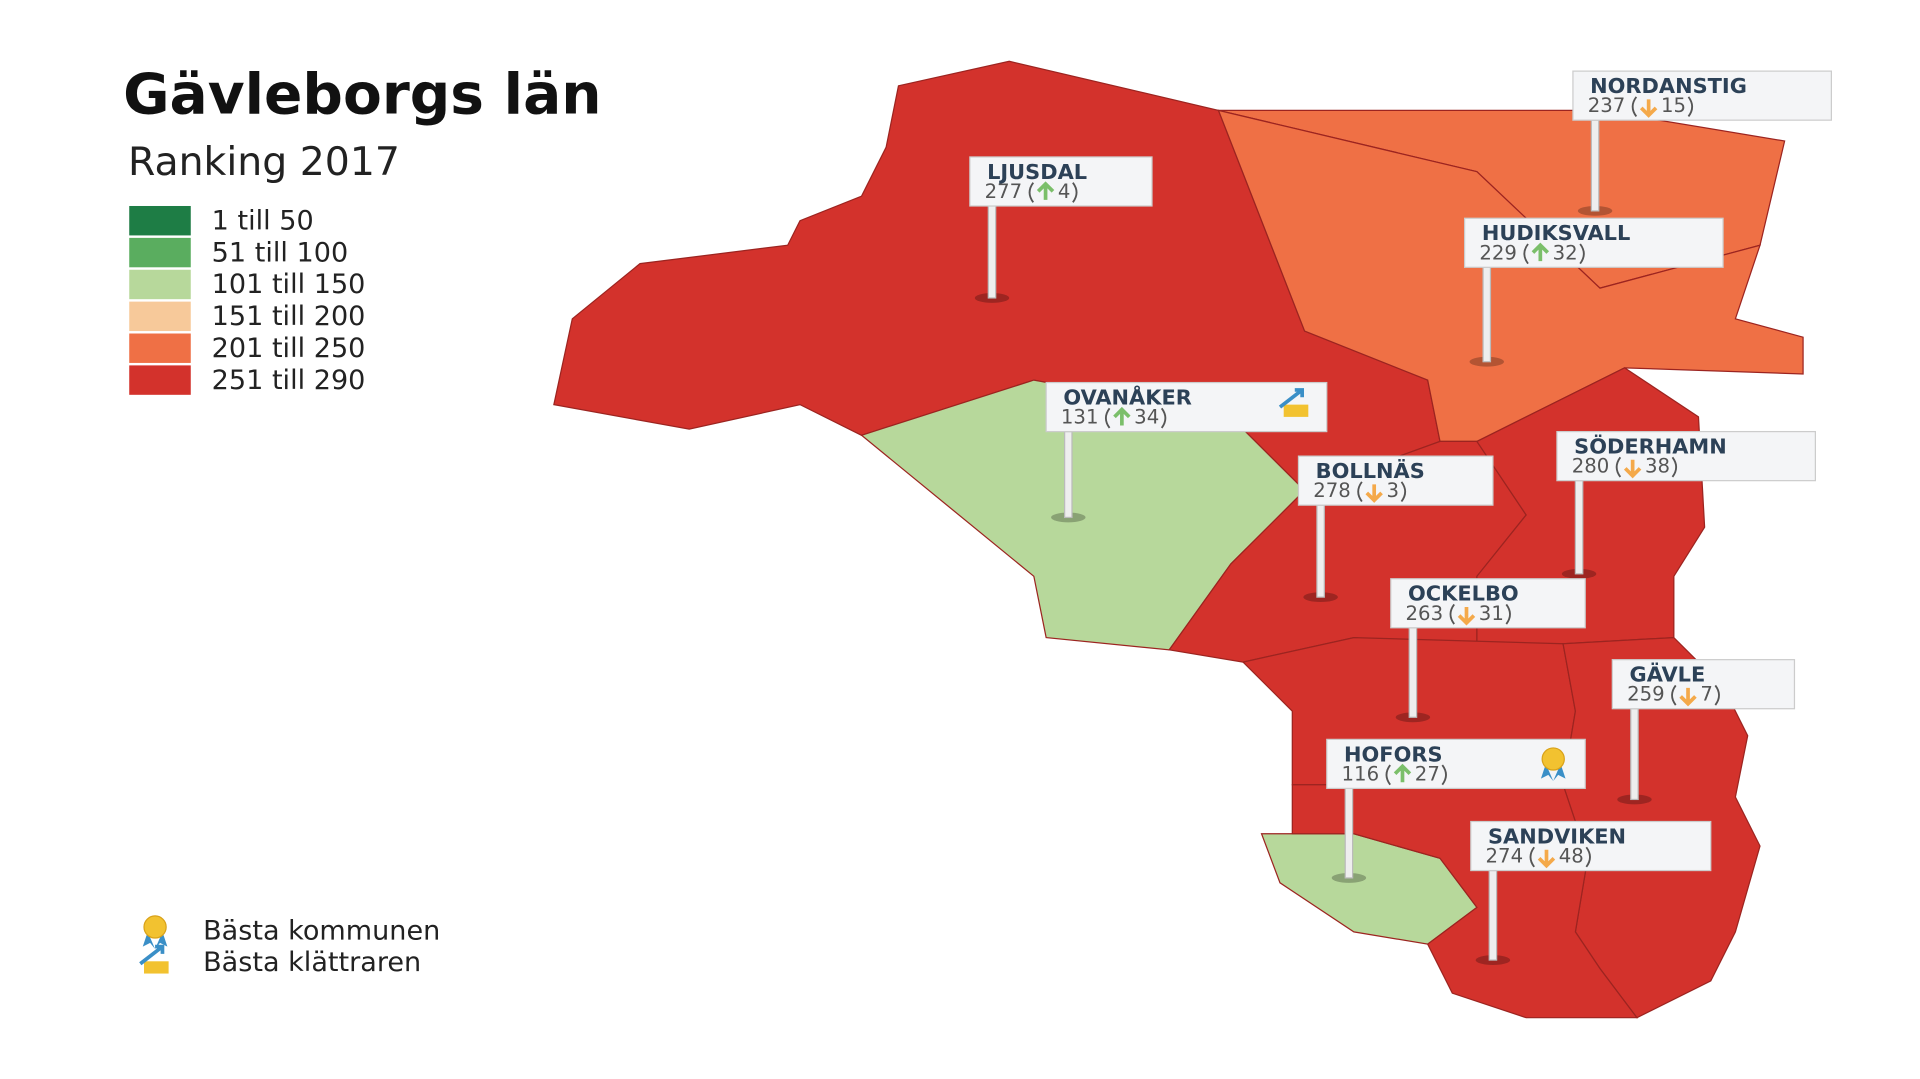  What do you see at coordinates (280, 252) in the screenshot?
I see `legend-label: 51 till 100` at bounding box center [280, 252].